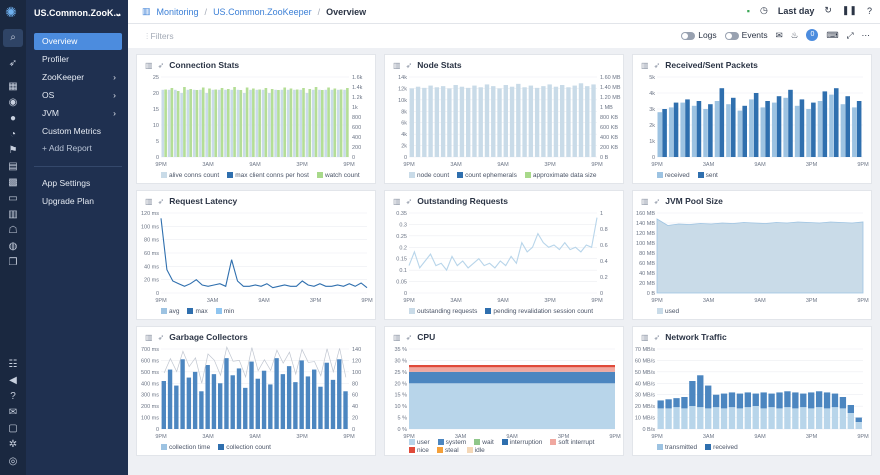 Image resolution: width=880 pixels, height=475 pixels. What do you see at coordinates (13, 38) in the screenshot?
I see `search-icon: ⌕` at bounding box center [13, 38].